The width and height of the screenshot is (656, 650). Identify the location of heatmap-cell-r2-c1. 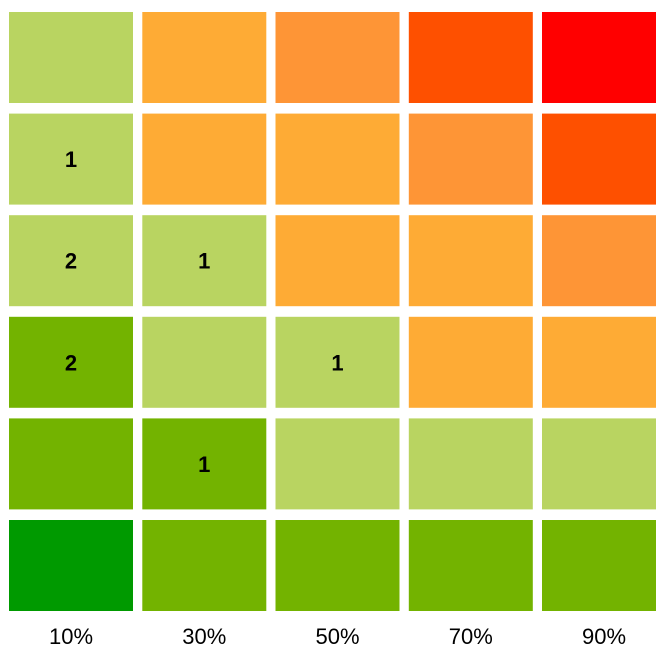
(71, 159).